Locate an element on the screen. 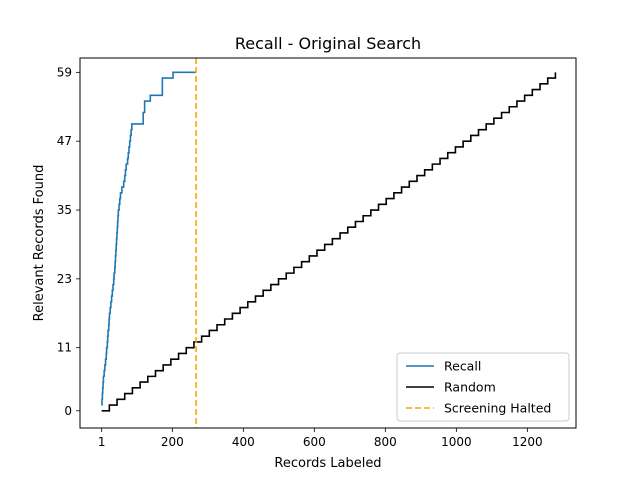 Image resolution: width=640 pixels, height=484 pixels. y-tick-label: 0 is located at coordinates (68, 411).